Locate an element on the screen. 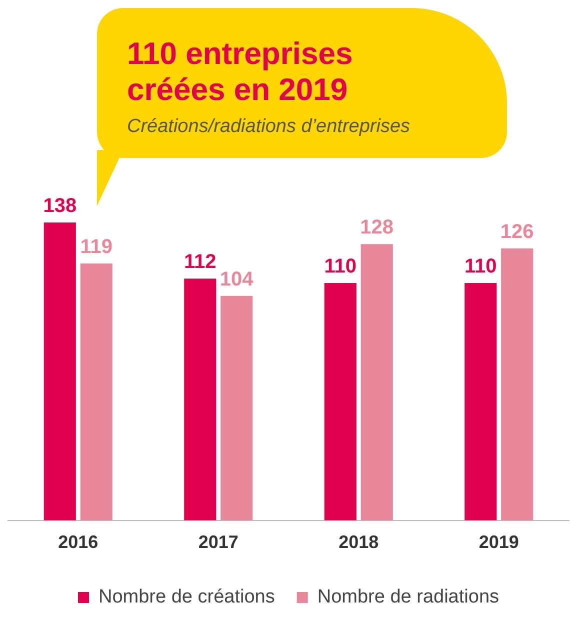 The height and width of the screenshot is (621, 577). chart-subtitle: Créations/radiations d’entreprises is located at coordinates (269, 127).